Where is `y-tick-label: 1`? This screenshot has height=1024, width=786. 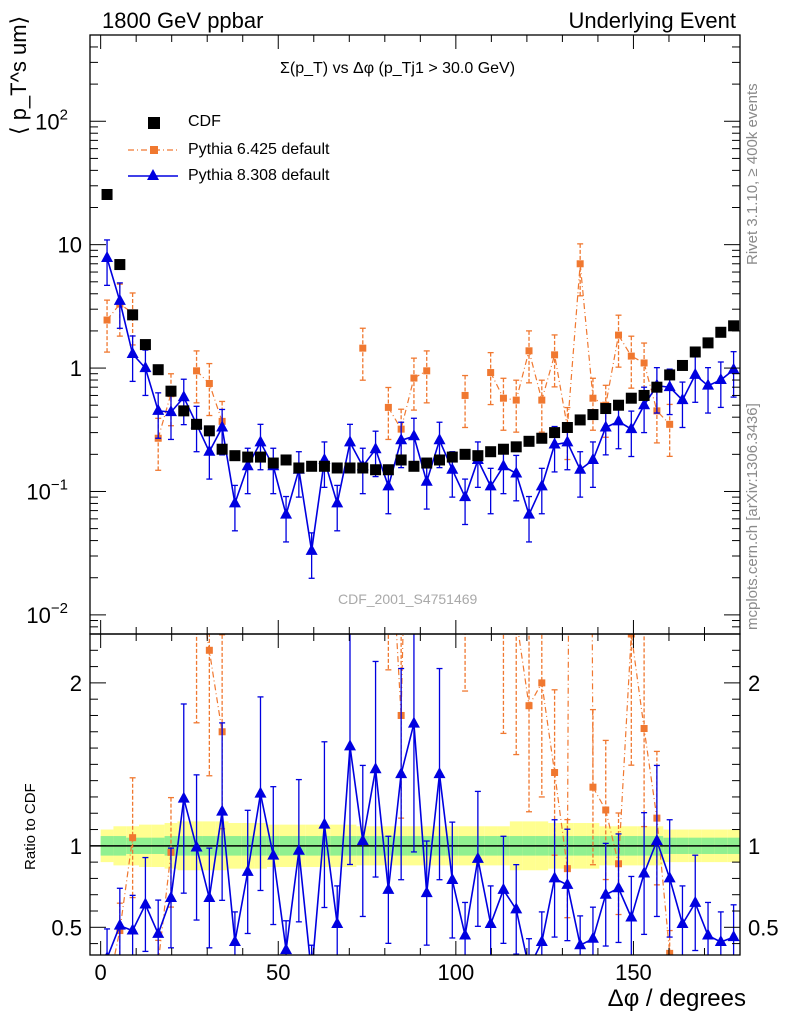 y-tick-label: 1 is located at coordinates (76, 368).